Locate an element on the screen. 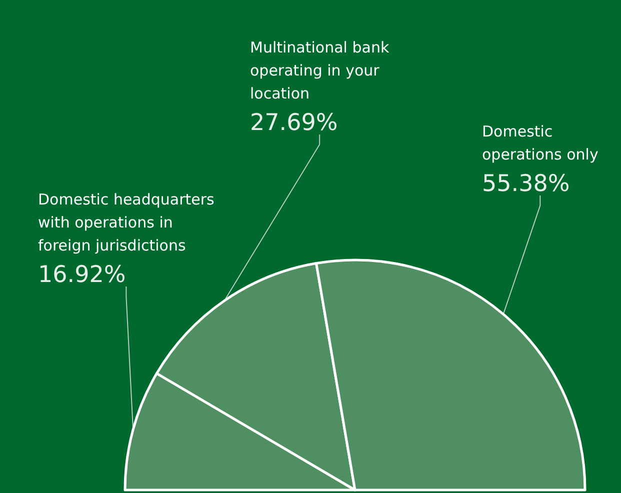 This screenshot has width=621, height=493. slice-label: Domestic headquarters with operations in foreign jurisdictions is located at coordinates (126, 222).